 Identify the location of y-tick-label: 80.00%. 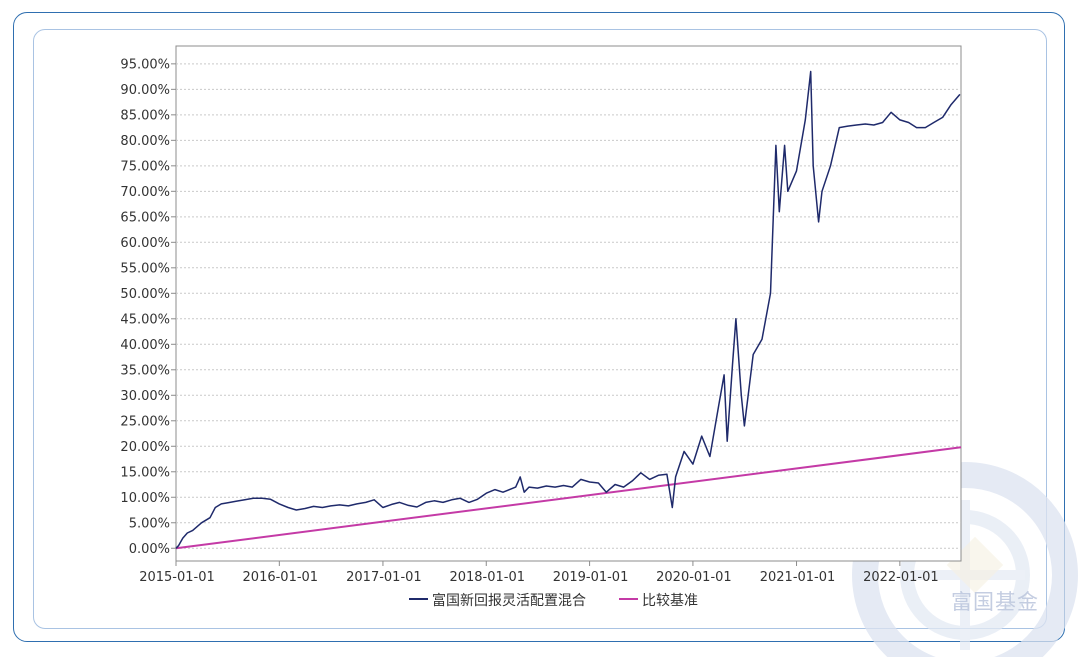
(145, 141).